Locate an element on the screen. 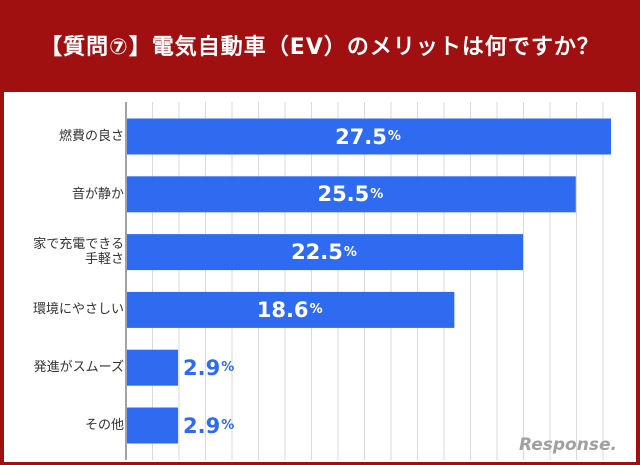 The width and height of the screenshot is (640, 465). category-label: 音が静か音が静か is located at coordinates (98, 194).